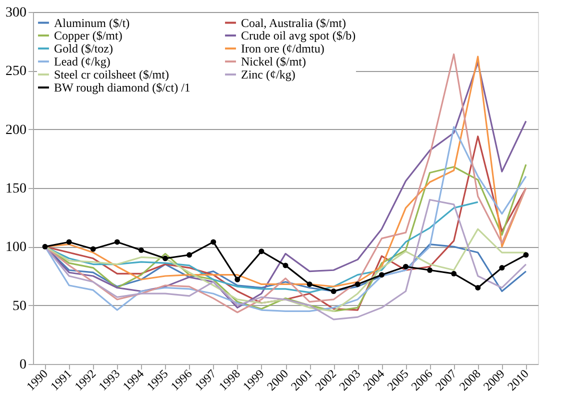 This screenshot has width=579, height=415. I want to click on legend-label: Crude oil avg spot ($/b), so click(298, 35).